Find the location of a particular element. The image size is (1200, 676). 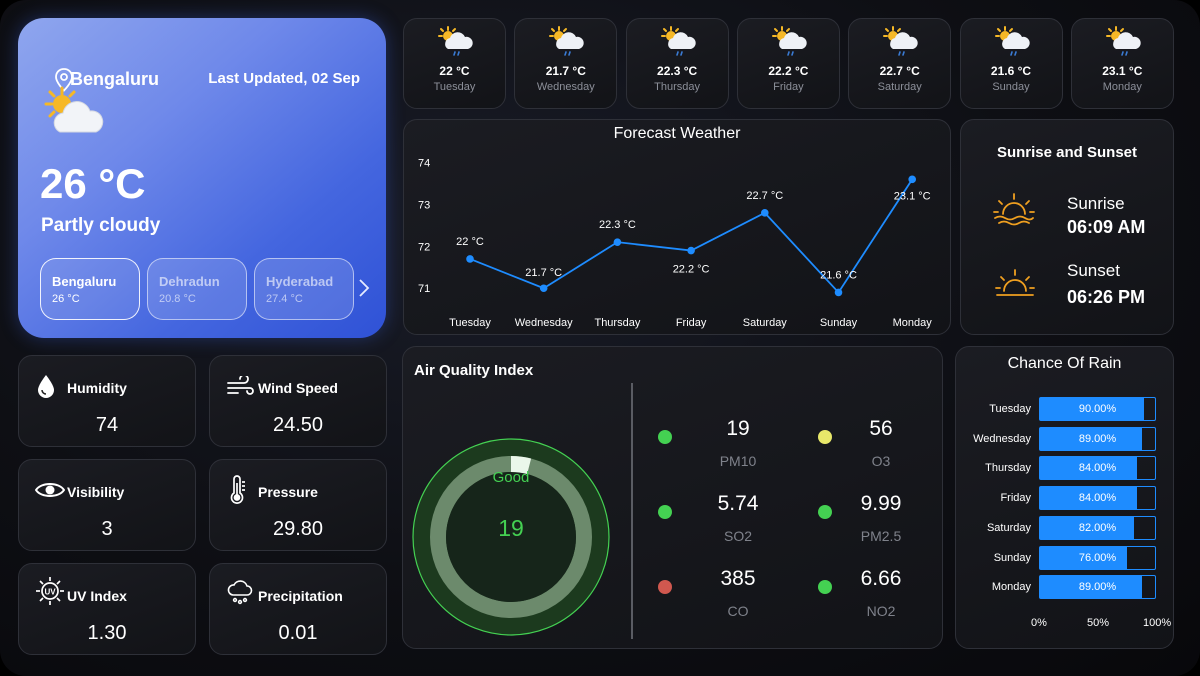

sunset-icon is located at coordinates (1015, 285).